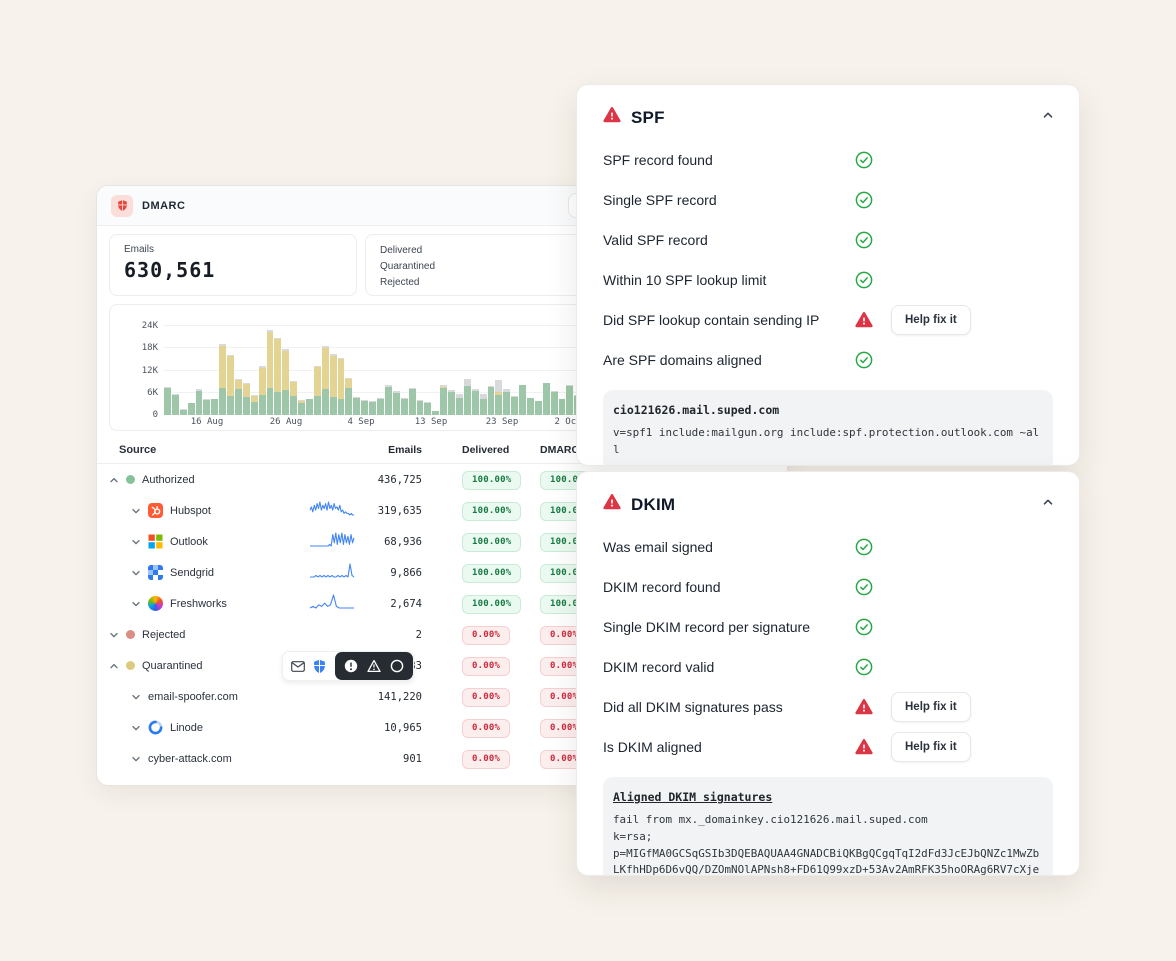 The width and height of the screenshot is (1176, 961). Describe the element at coordinates (397, 666) in the screenshot. I see `circle-icon` at that location.